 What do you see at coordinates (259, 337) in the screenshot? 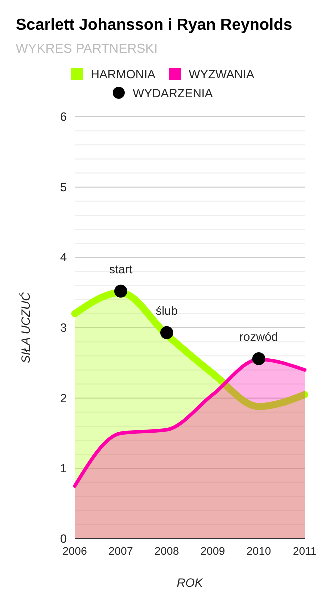
I see `annotation: rozwód` at bounding box center [259, 337].